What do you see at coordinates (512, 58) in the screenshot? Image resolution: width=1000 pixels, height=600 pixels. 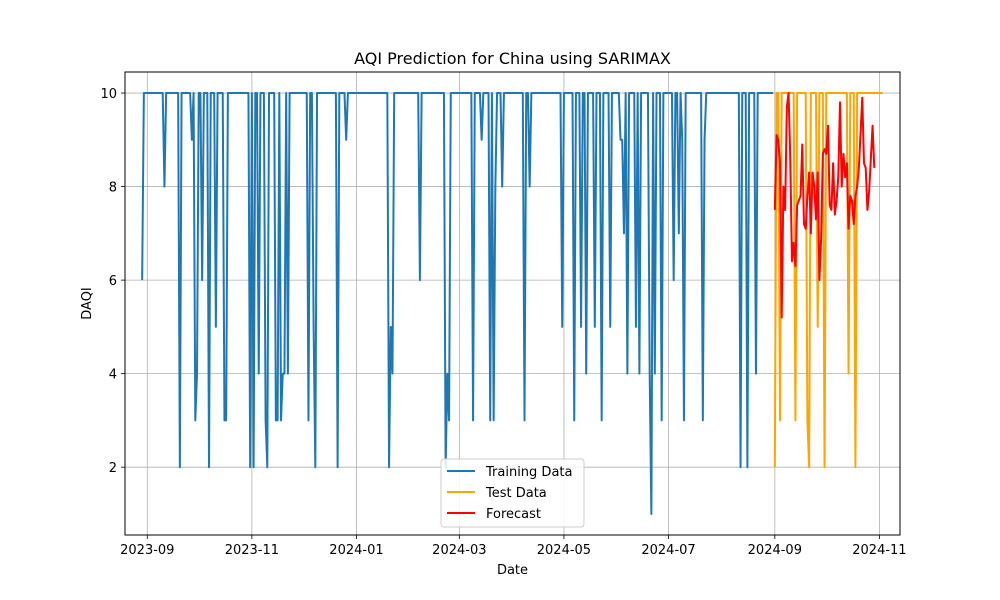 I see `chart-title: AQI Prediction for China using SARIMAX` at bounding box center [512, 58].